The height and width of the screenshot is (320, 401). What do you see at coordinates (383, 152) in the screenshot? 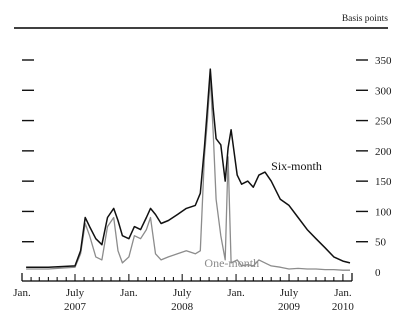
I see `y-tick-label: 200` at bounding box center [383, 152].